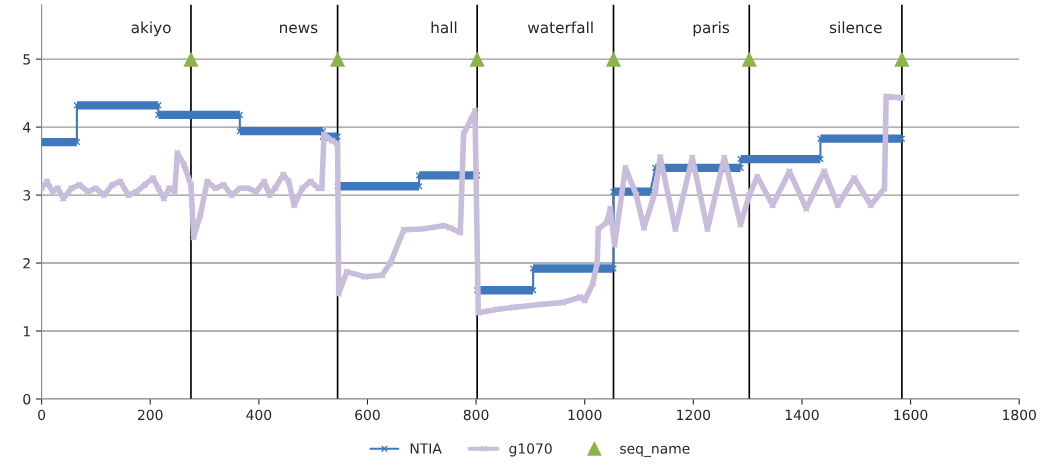 Image resolution: width=1040 pixels, height=475 pixels. Describe the element at coordinates (802, 415) in the screenshot. I see `x-tick-label: 1400` at that location.